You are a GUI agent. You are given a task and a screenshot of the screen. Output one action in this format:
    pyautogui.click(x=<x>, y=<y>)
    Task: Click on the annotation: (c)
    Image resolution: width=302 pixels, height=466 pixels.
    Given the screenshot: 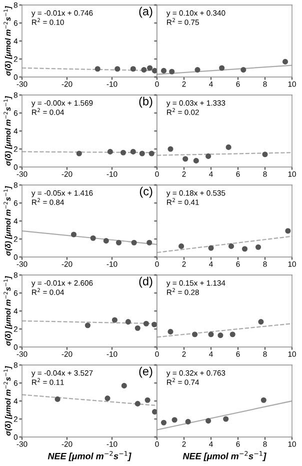 What is the action you would take?
    pyautogui.click(x=146, y=192)
    